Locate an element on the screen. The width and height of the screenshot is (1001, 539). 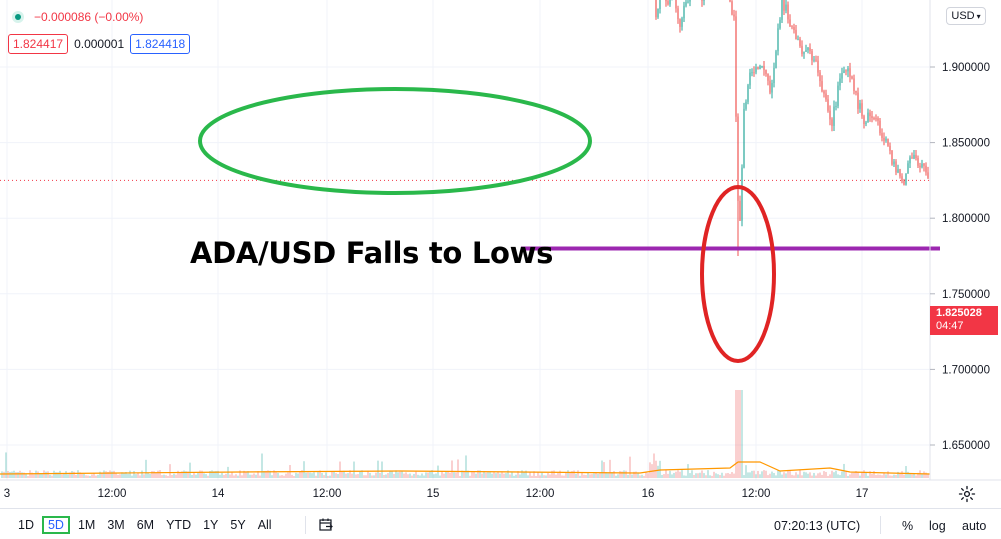
range-button-5y: 5Y is located at coordinates (238, 525).